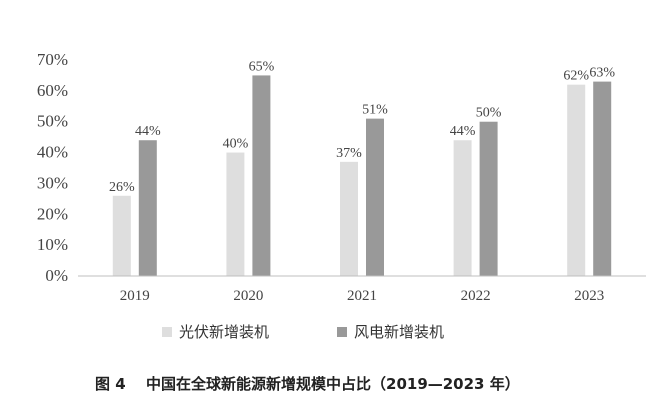 Image resolution: width=668 pixels, height=410 pixels. Describe the element at coordinates (52, 213) in the screenshot. I see `y-tick-label: 20%` at that location.